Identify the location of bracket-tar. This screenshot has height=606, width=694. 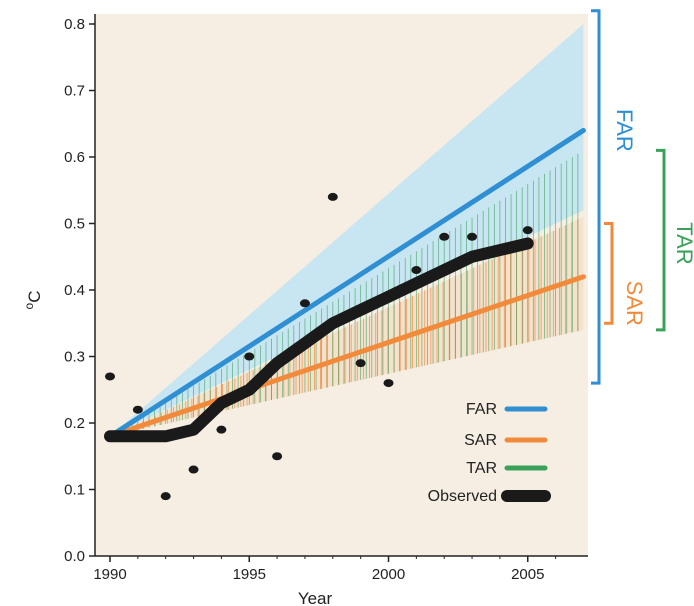
(661, 240).